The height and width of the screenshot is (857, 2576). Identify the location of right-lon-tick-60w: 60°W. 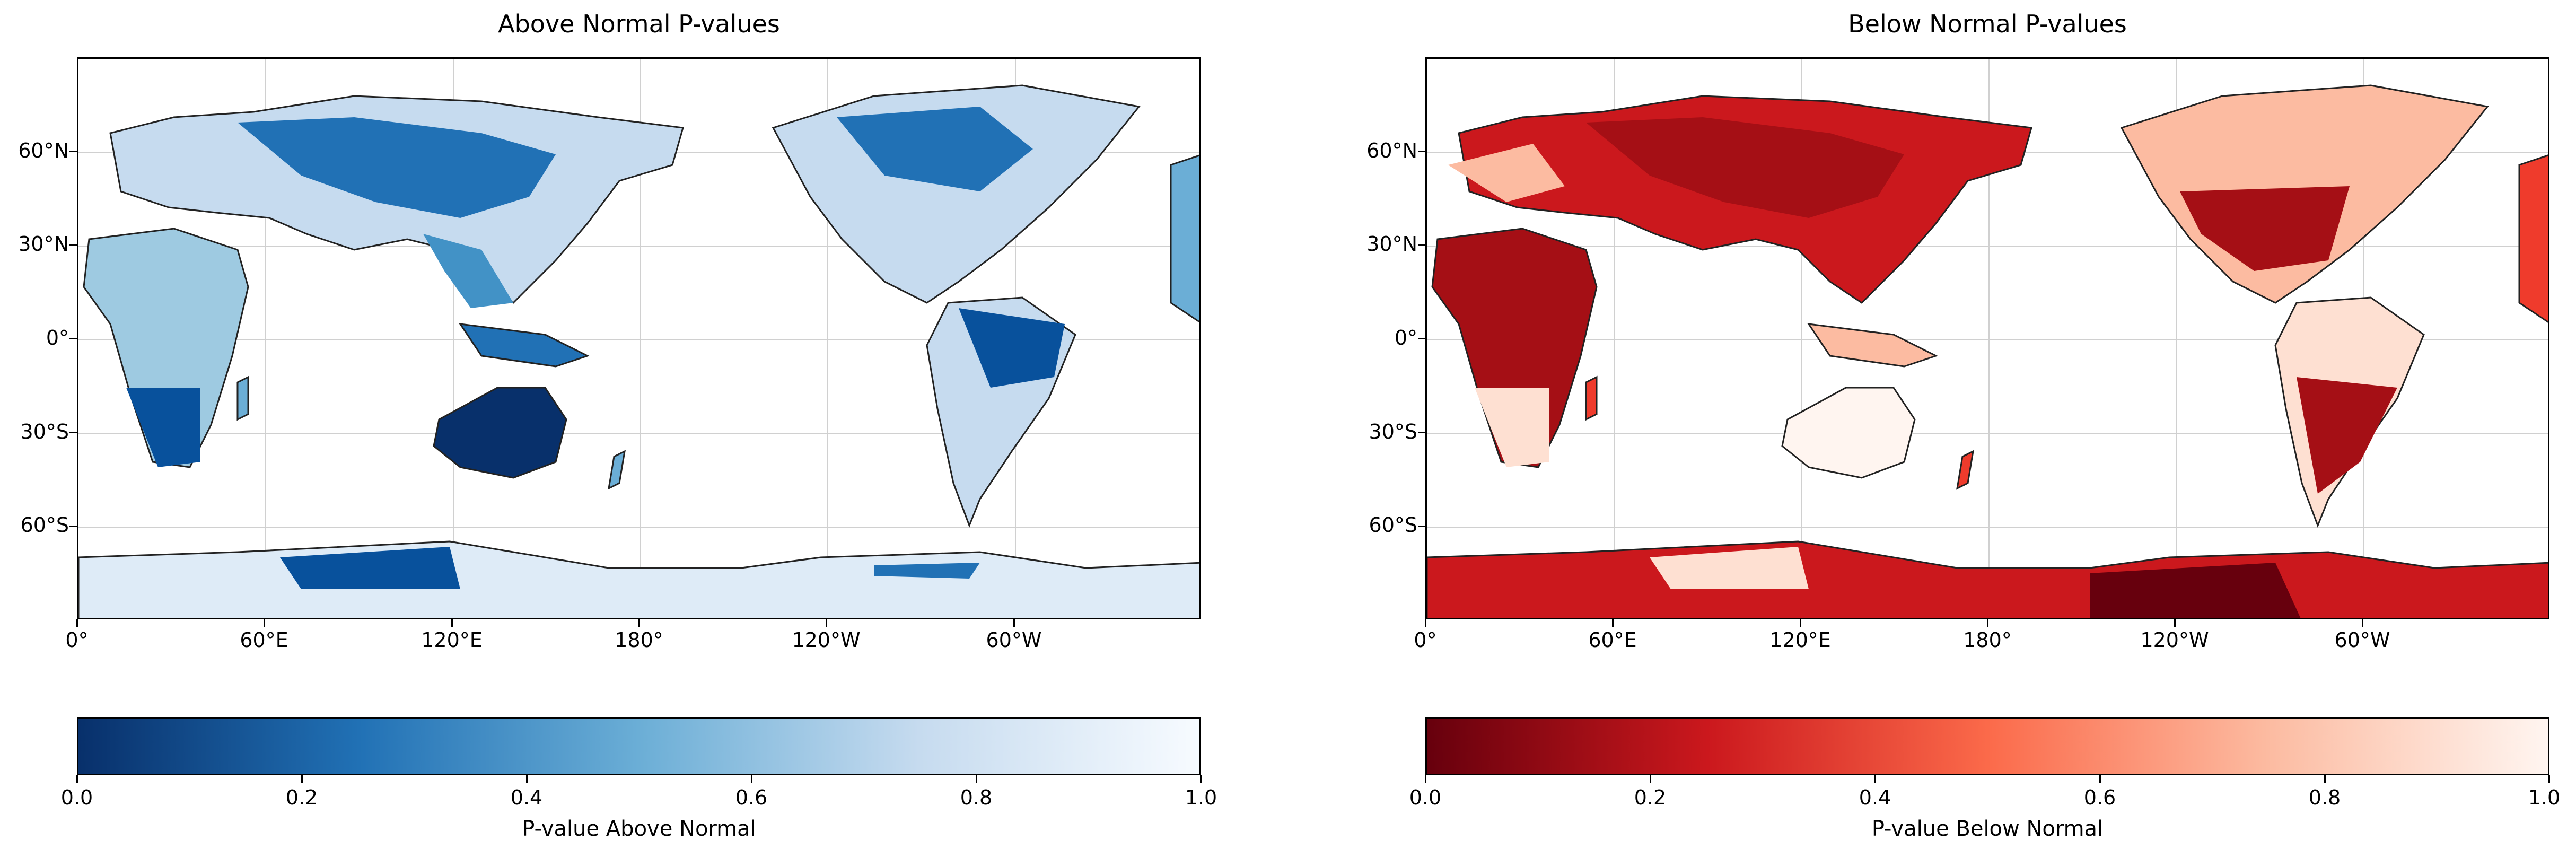
(2362, 640).